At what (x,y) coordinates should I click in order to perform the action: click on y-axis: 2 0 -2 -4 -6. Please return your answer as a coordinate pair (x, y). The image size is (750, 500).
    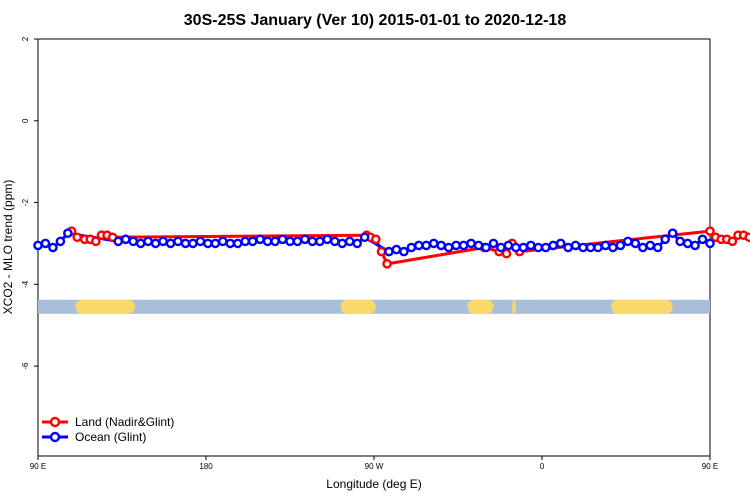
    Looking at the image, I should click on (29, 203).